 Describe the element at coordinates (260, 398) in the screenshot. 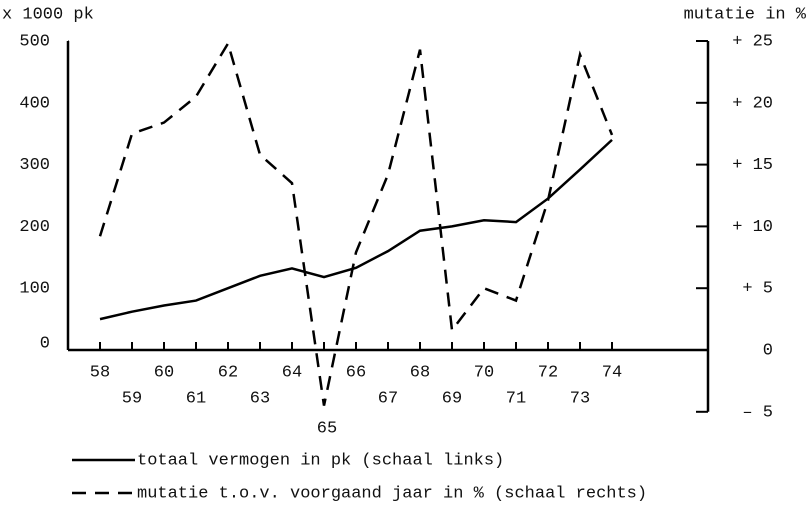

I see `x-tick-label: 63` at that location.